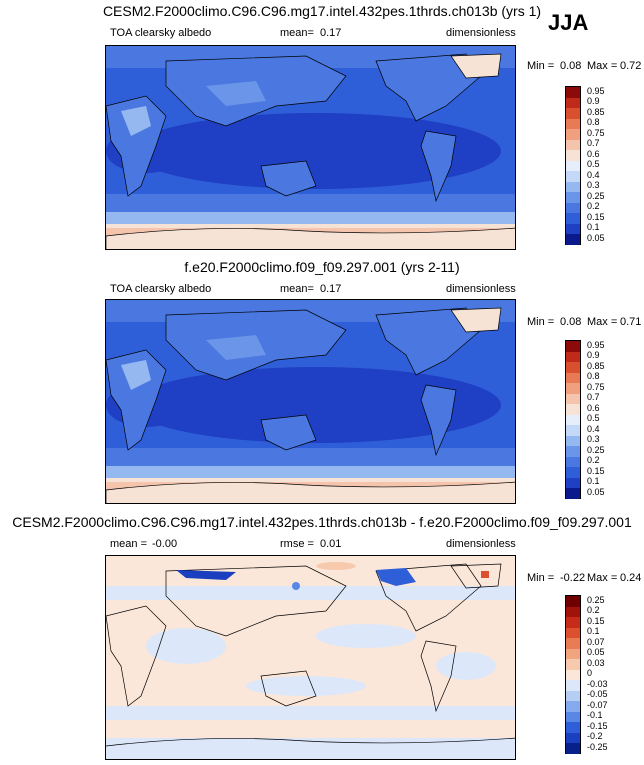 The width and height of the screenshot is (644, 765). Describe the element at coordinates (573, 674) in the screenshot. I see `panel-3-colorbar` at that location.